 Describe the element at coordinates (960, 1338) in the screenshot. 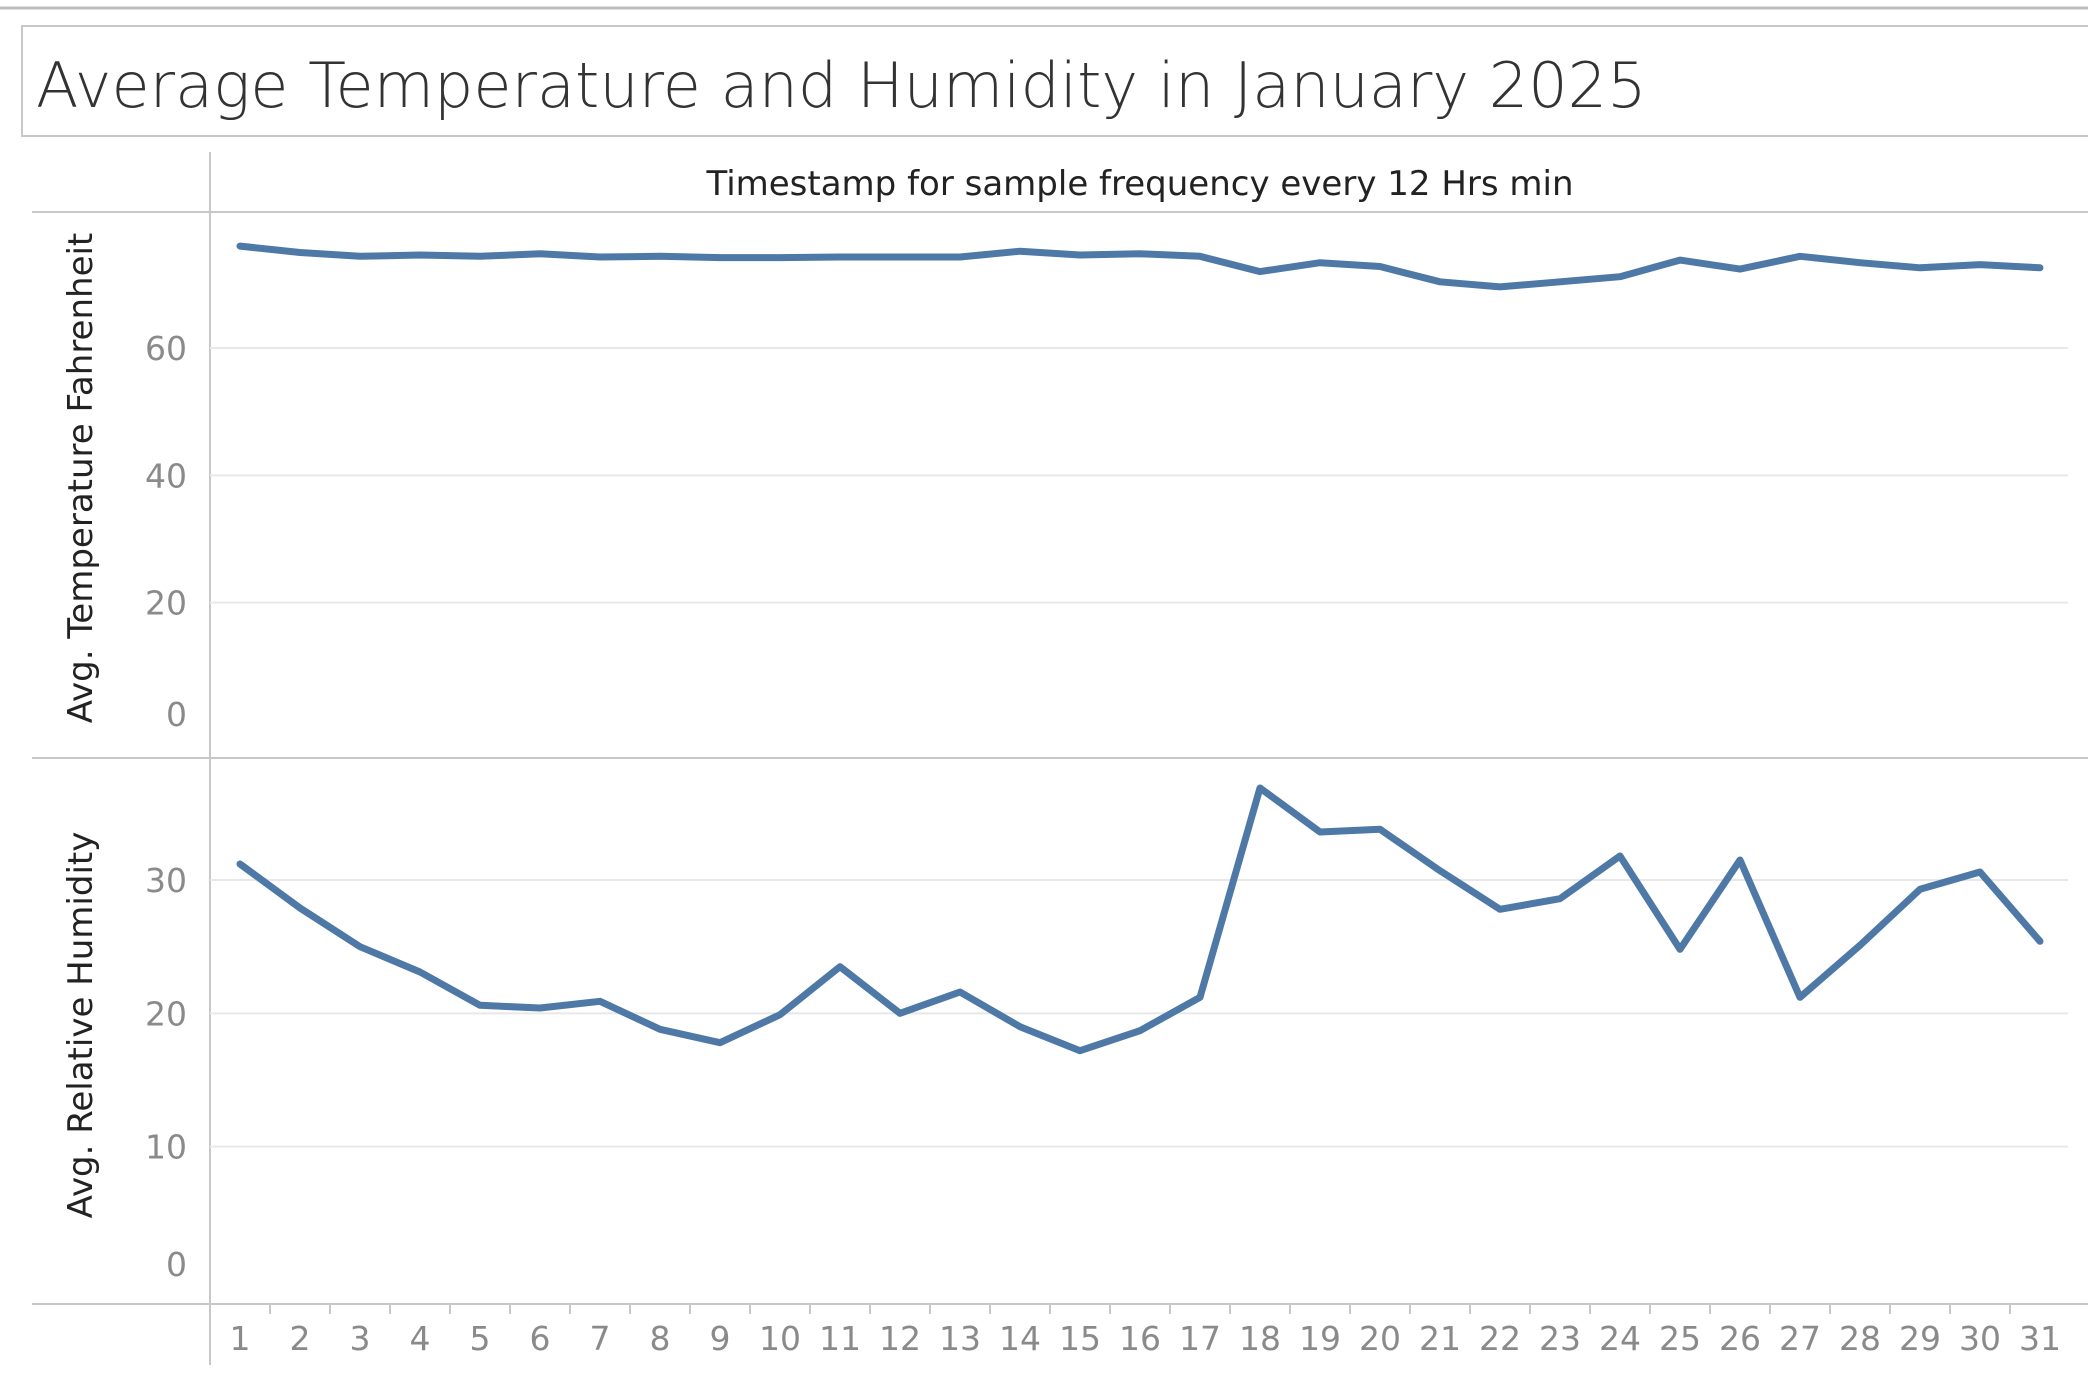

I see `x-tick-label-13: 13` at that location.